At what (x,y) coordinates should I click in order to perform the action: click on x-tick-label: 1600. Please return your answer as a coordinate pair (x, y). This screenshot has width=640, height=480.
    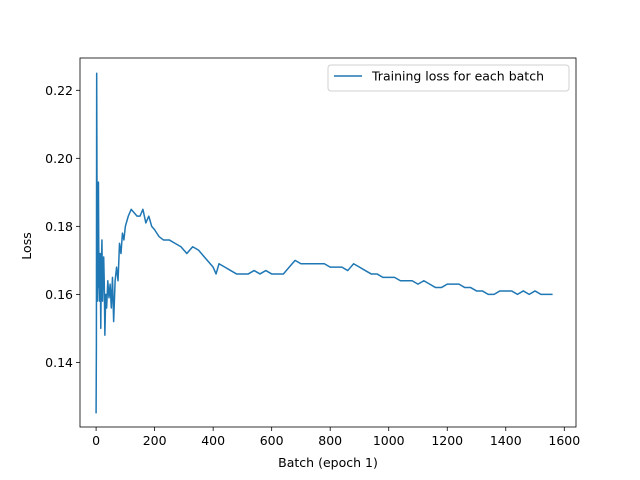
    Looking at the image, I should click on (564, 440).